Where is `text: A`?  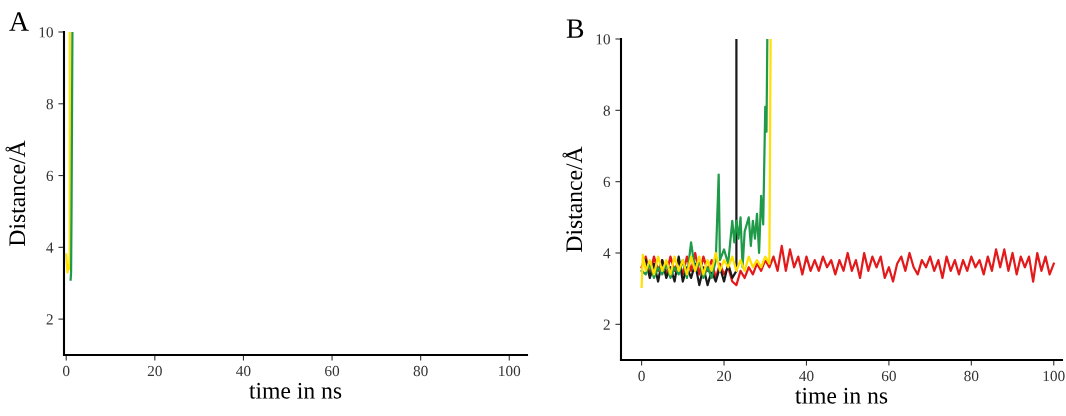 text: A is located at coordinates (19, 21).